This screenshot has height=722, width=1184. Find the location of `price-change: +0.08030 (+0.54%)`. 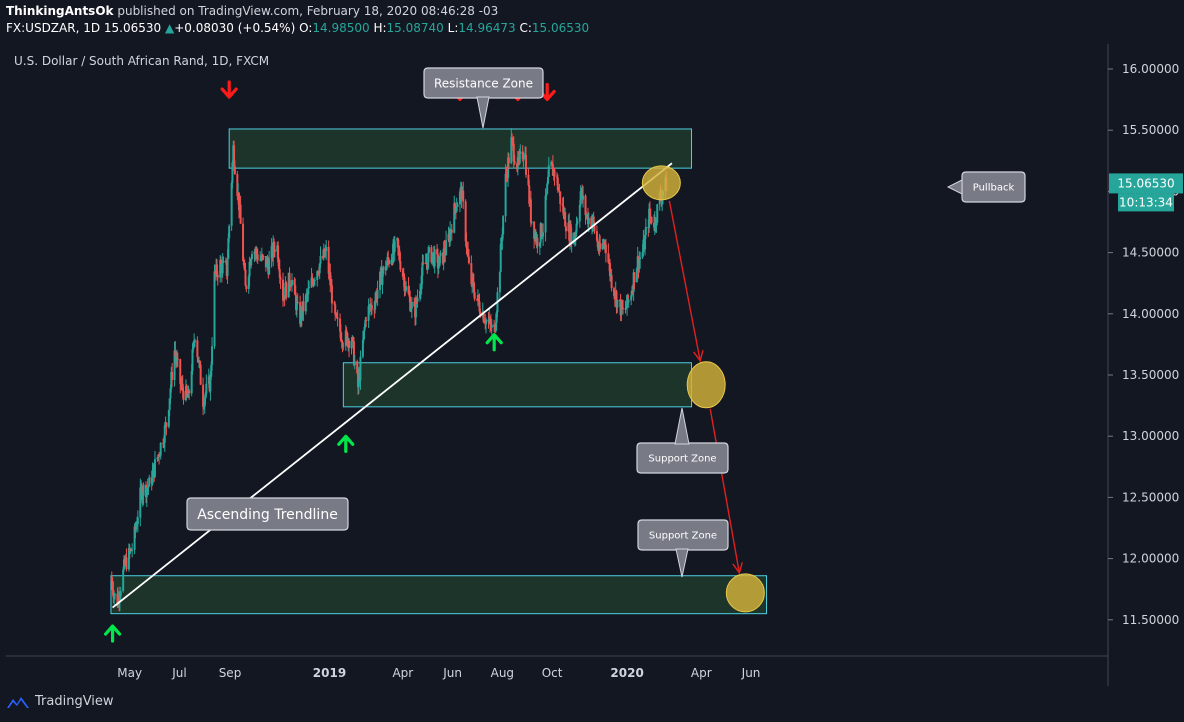

price-change: +0.08030 (+0.54%) is located at coordinates (235, 28).